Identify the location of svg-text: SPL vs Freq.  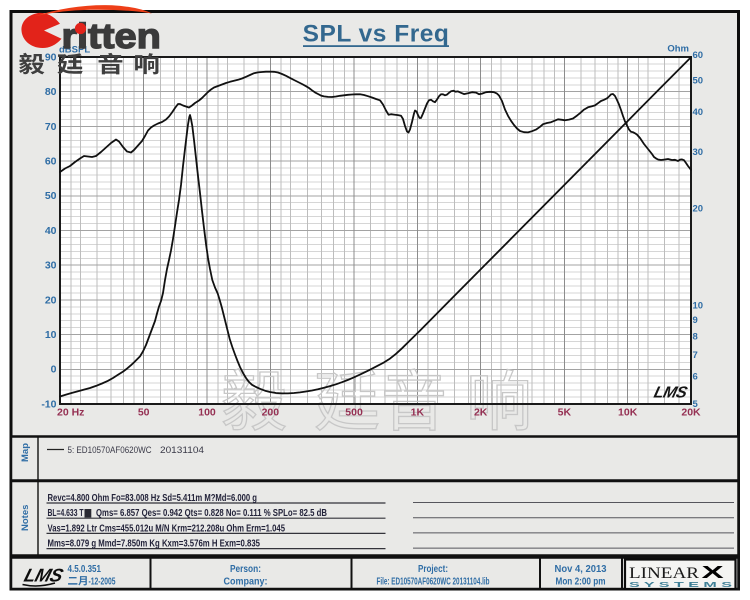
(376, 34).